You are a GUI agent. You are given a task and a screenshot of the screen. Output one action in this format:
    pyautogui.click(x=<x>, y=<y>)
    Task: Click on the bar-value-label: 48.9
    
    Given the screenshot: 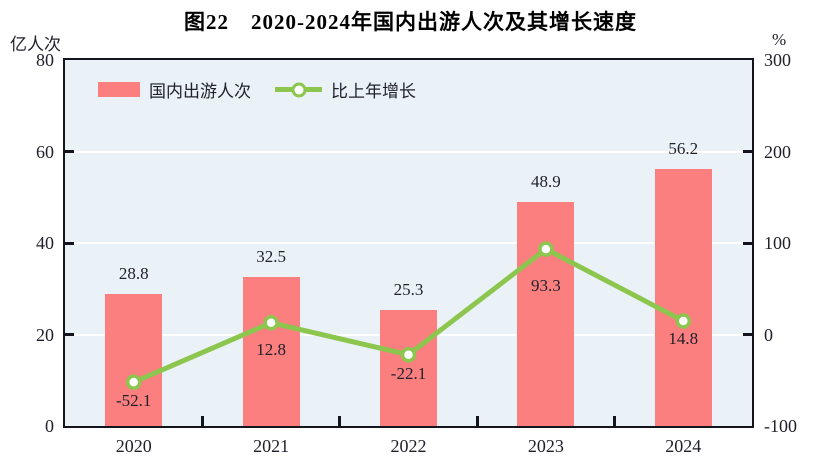 What is the action you would take?
    pyautogui.click(x=546, y=182)
    